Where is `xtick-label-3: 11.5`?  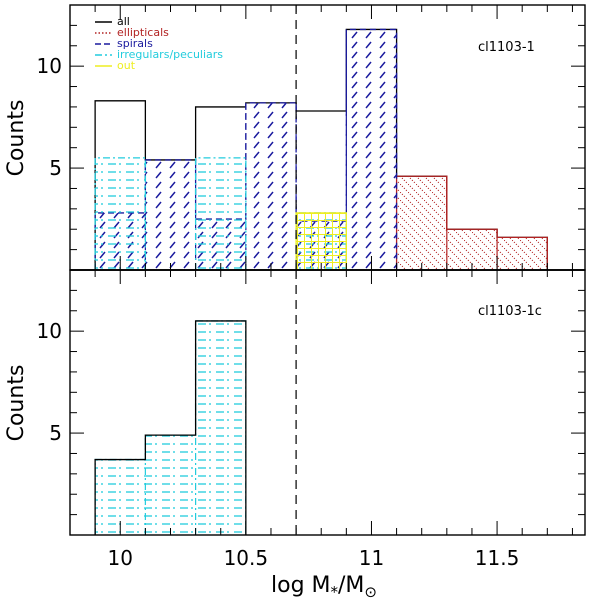 xtick-label-3: 11.5 is located at coordinates (497, 558).